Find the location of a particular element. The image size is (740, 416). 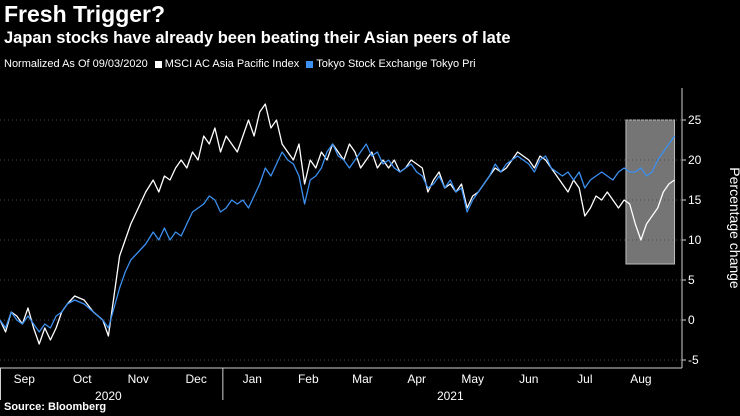

y-tick-label: 0 is located at coordinates (691, 320).